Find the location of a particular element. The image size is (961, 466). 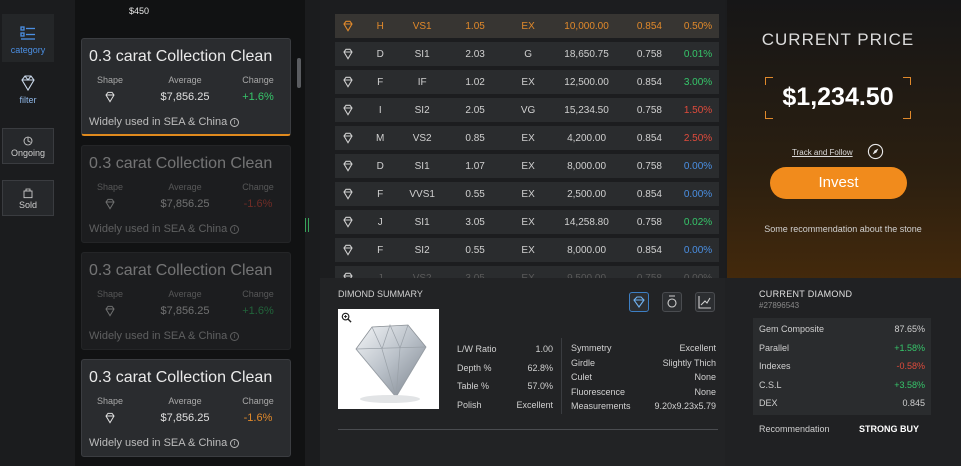

zoom-icon is located at coordinates (346, 317).